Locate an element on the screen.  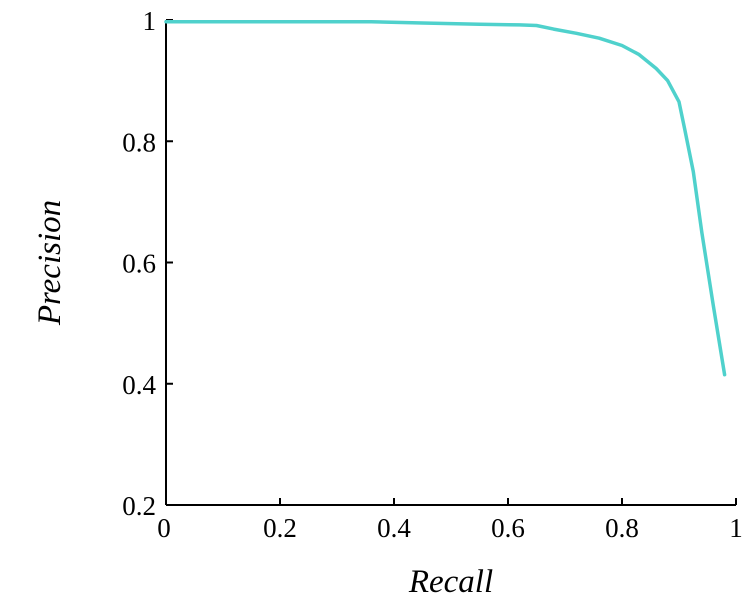
x-tick-label: 0.4 is located at coordinates (394, 528).